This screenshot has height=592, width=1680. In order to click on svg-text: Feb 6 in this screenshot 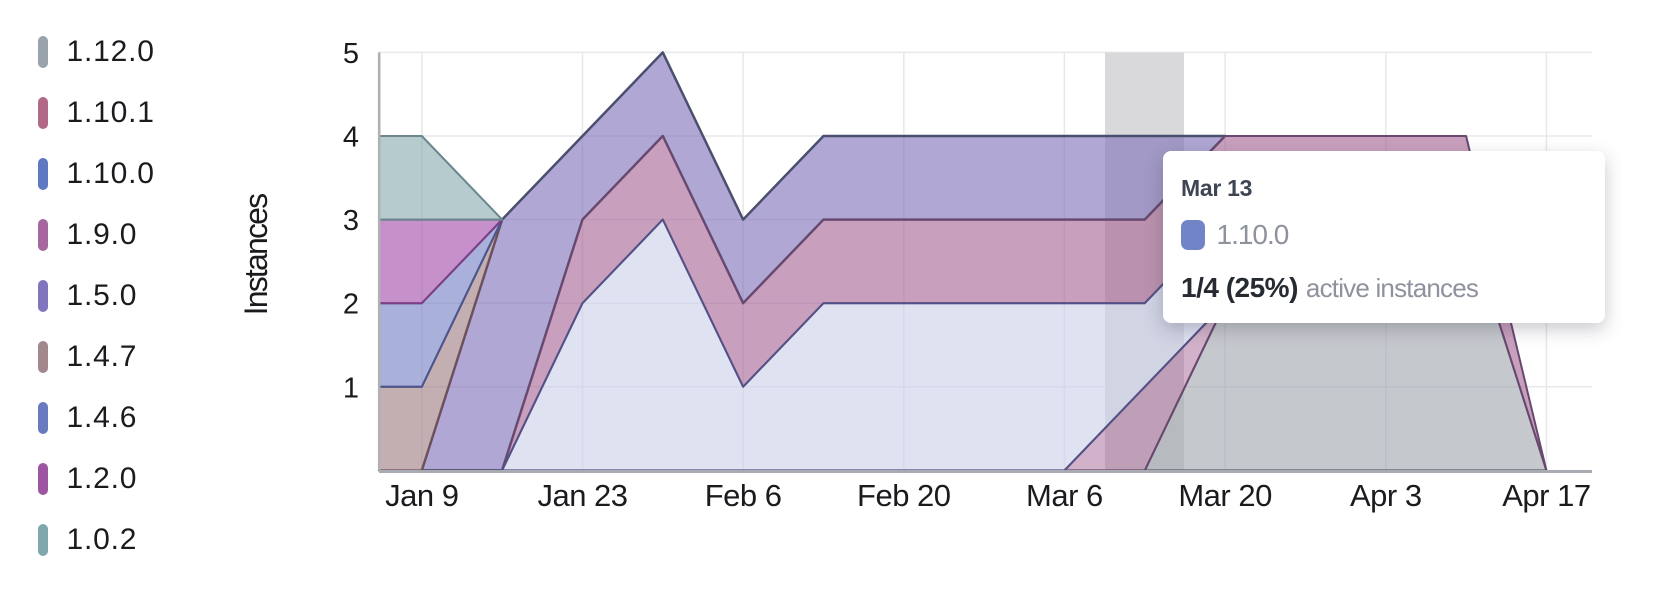, I will do `click(743, 495)`.